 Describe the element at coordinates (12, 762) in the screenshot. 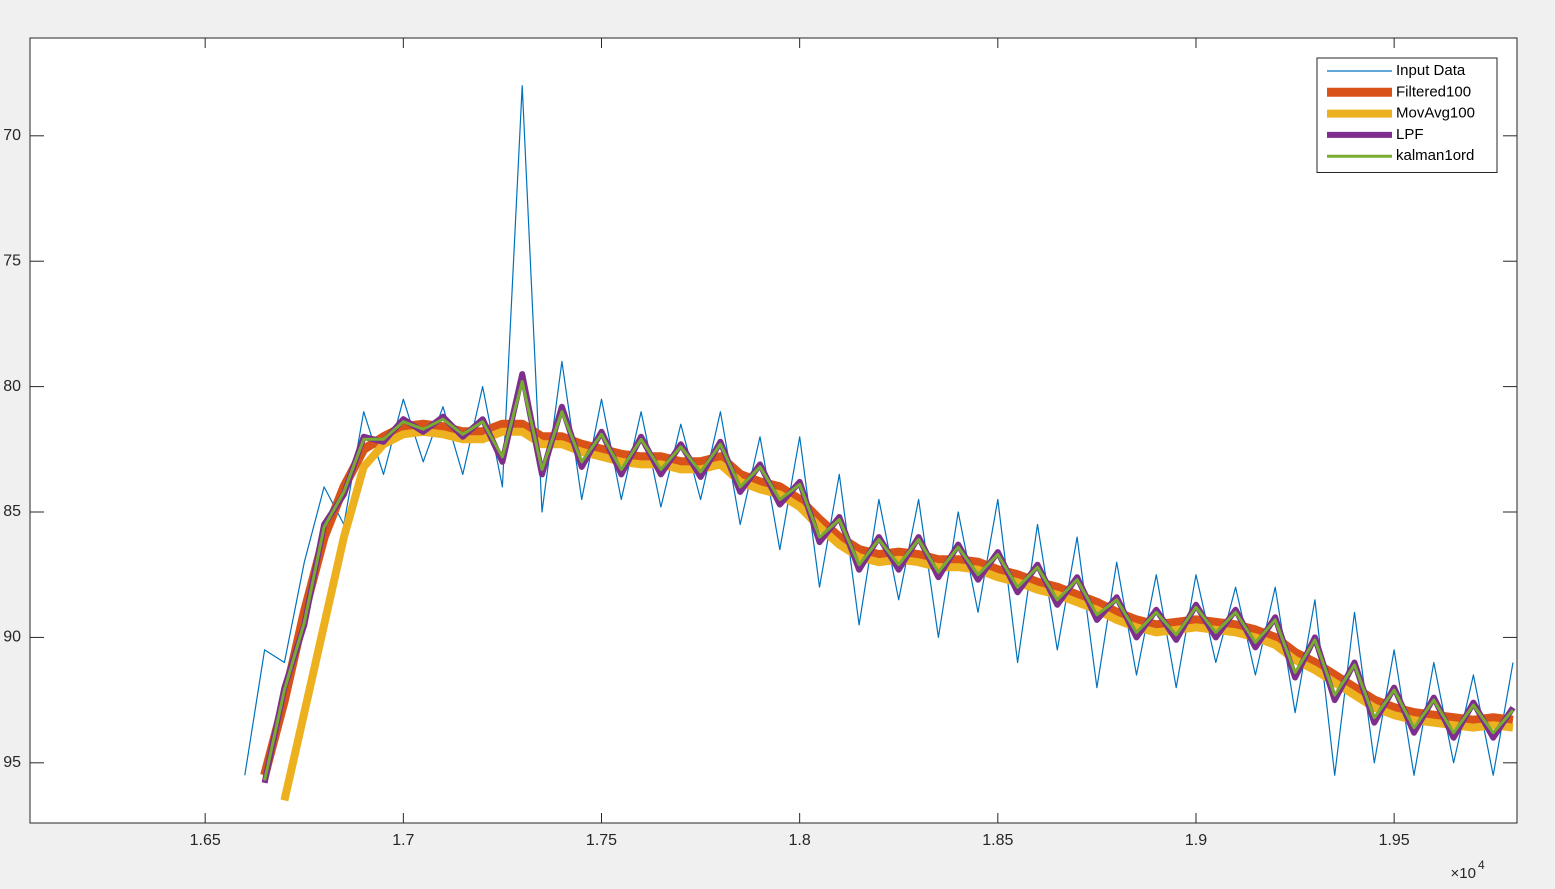

I see `y-tick-label: 95` at that location.